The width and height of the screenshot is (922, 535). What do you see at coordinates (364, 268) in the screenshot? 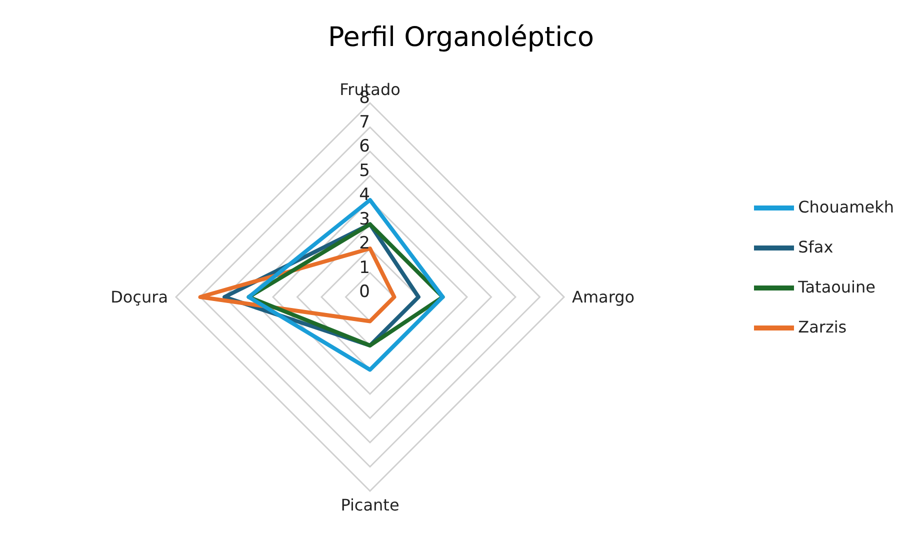
I see `y-tick-label: 1` at bounding box center [364, 268].